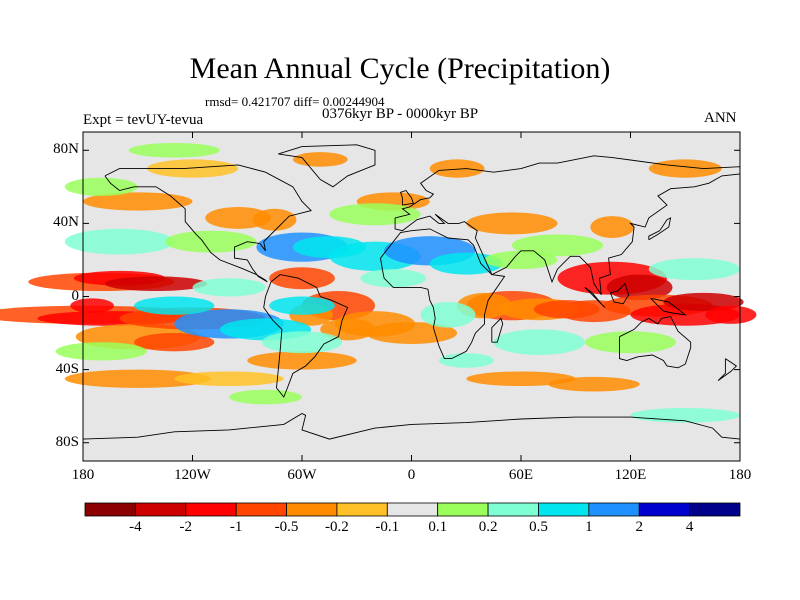 This screenshot has height=600, width=800. Describe the element at coordinates (438, 527) in the screenshot. I see `colorbar-label: 0.1` at that location.